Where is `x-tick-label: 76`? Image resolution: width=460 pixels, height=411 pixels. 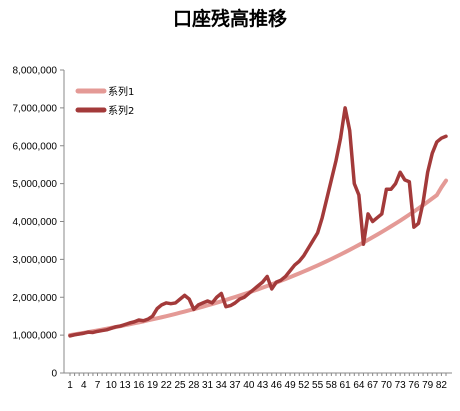 x-tick-label: 76 is located at coordinates (414, 385).